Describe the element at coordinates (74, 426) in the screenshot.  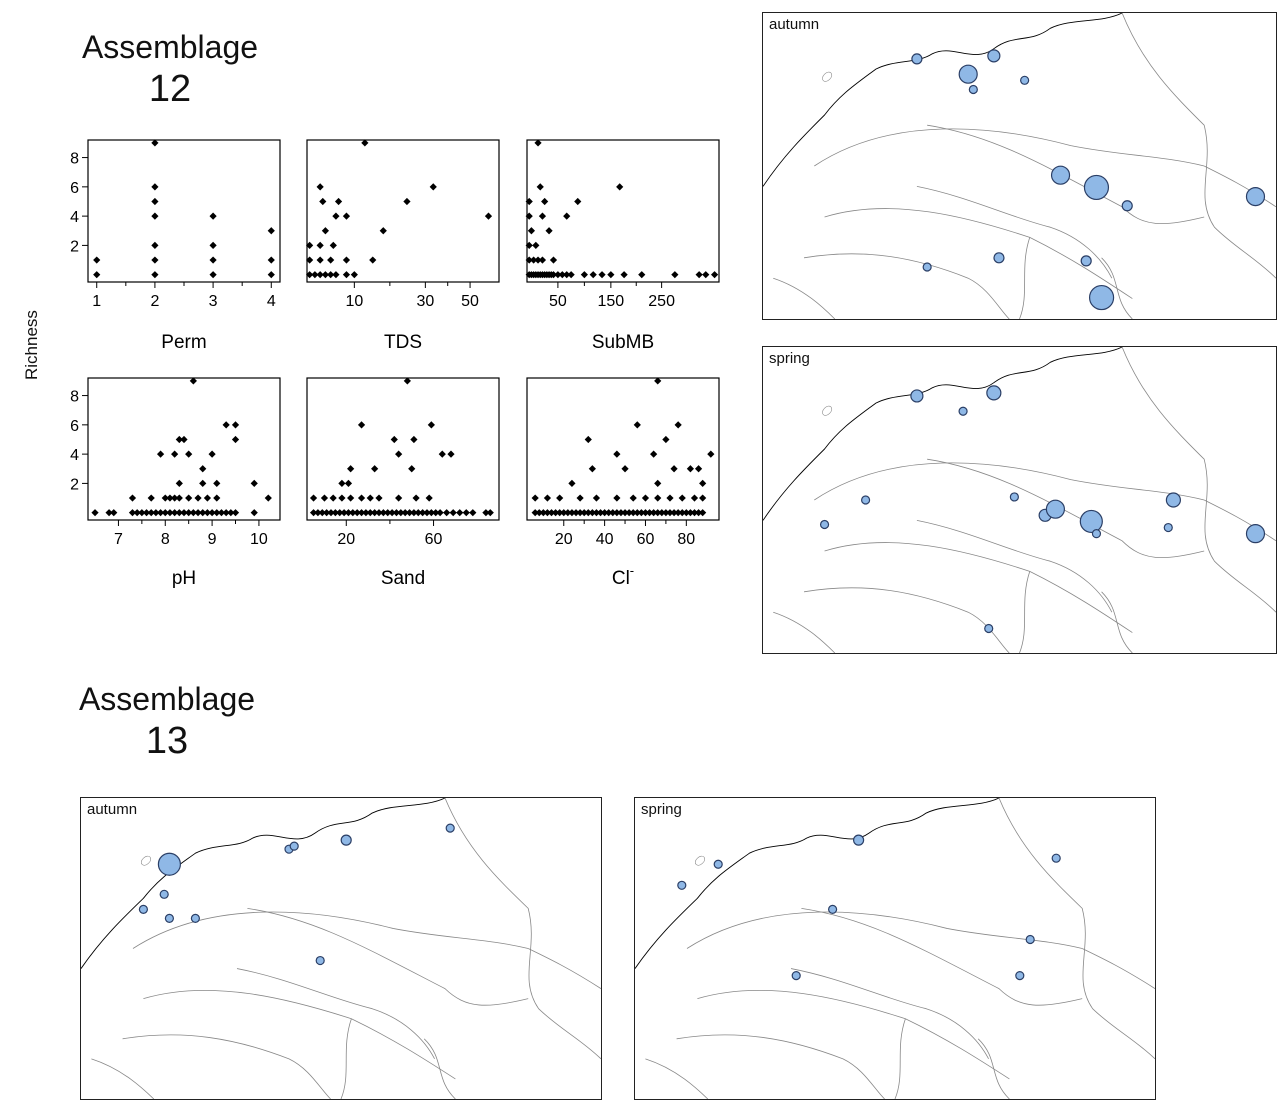
I see `y-tick-label: 6` at that location.